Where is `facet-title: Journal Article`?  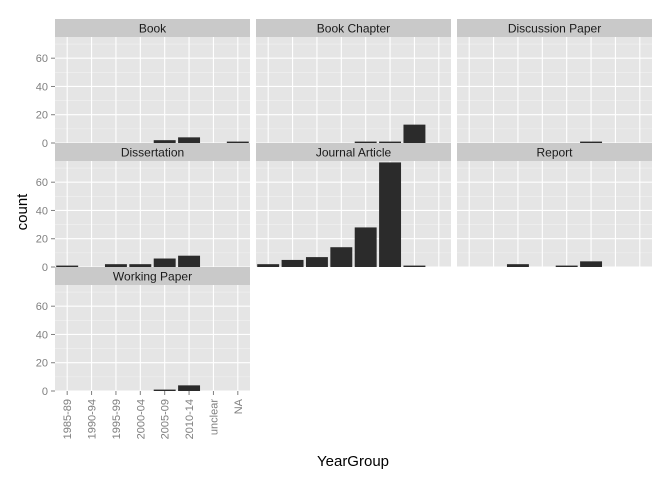
facet-title: Journal Article is located at coordinates (354, 153).